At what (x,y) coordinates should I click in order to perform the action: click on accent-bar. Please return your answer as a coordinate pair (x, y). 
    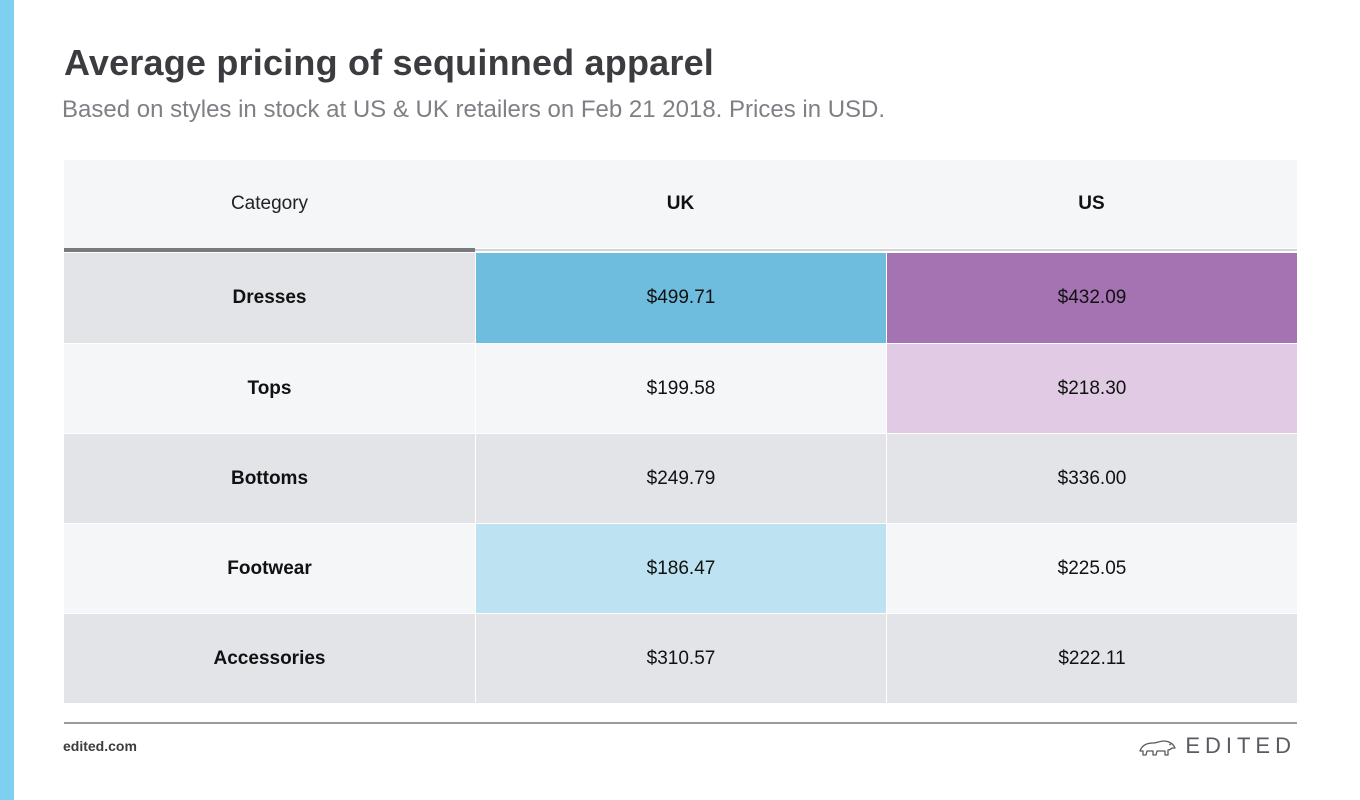
    Looking at the image, I should click on (7, 400).